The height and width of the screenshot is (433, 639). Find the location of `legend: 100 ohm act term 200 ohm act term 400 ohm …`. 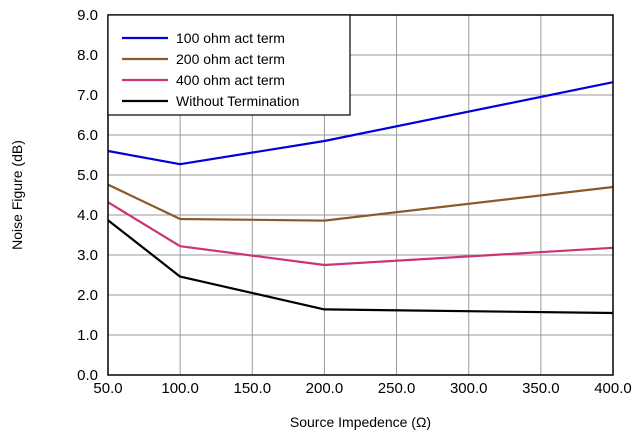

legend: 100 ohm act term 200 ohm act term 400 ohm … is located at coordinates (229, 65).